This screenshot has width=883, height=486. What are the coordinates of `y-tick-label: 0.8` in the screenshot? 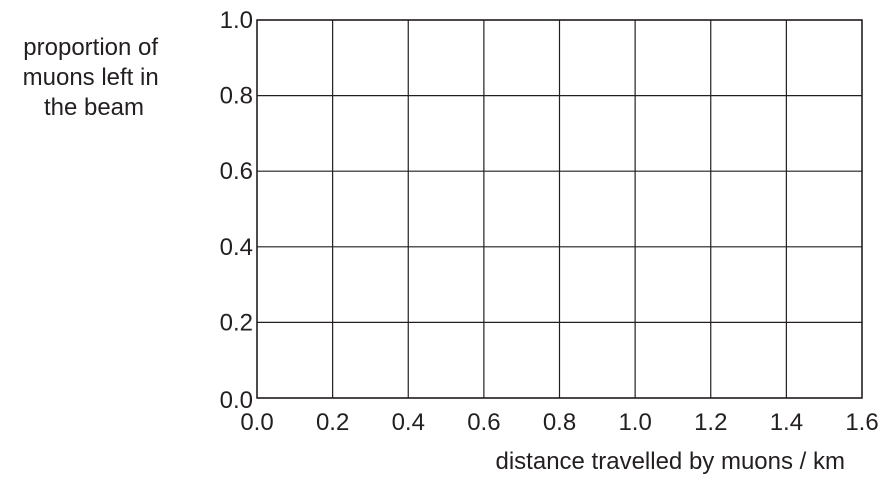 It's located at (236, 96).